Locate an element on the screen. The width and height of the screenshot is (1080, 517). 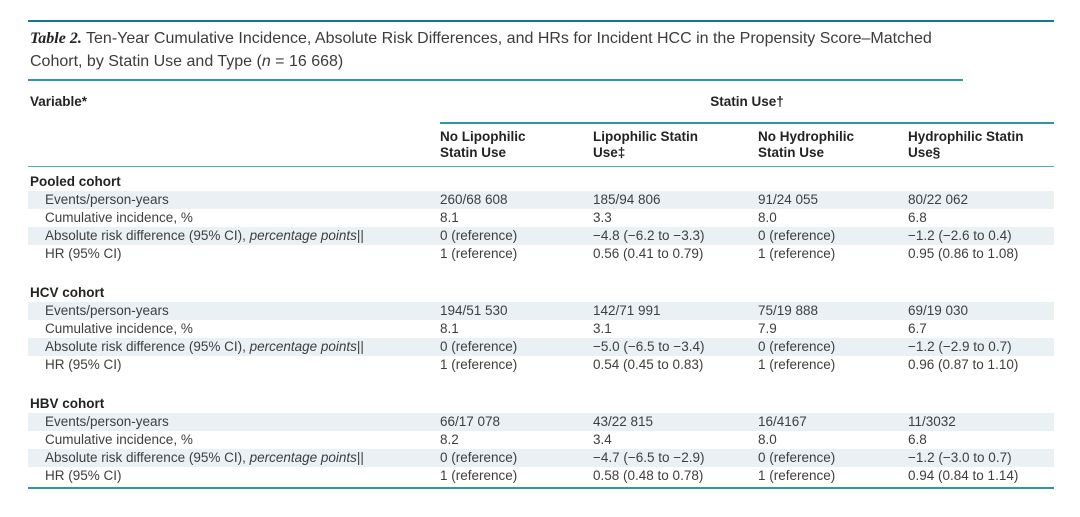
table-row: Cumulative incidence, % 8.2 3.4 8.0 6.8 is located at coordinates (541, 440).